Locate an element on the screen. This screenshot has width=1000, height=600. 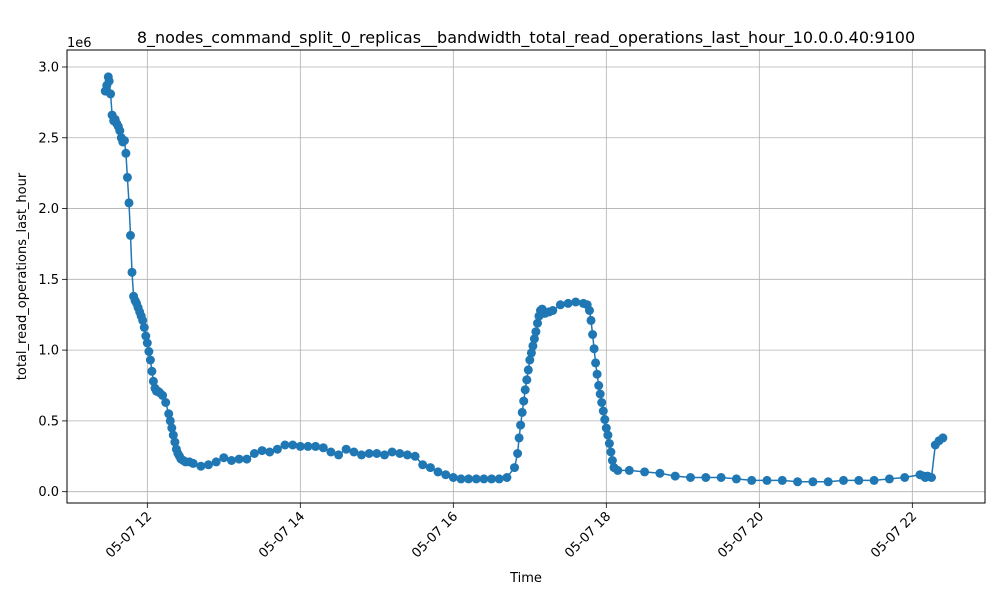
x-axis-label: Time is located at coordinates (525, 578).